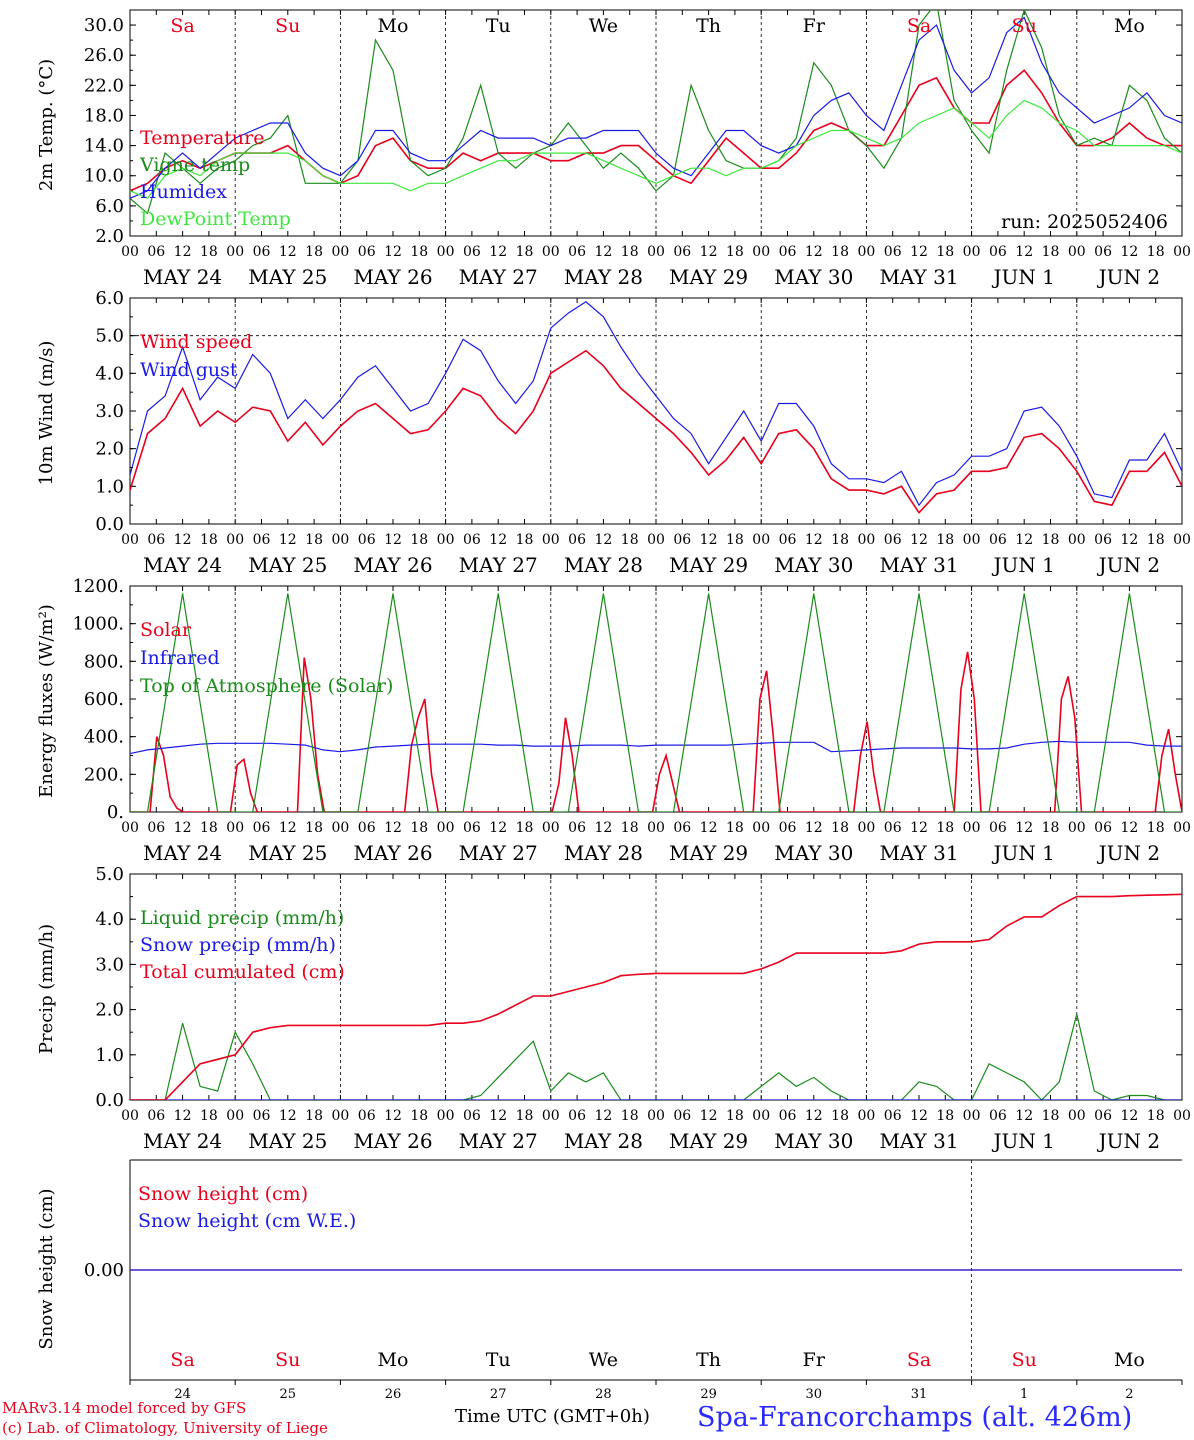  I want to click on date-label: MAY 29, so click(708, 1141).